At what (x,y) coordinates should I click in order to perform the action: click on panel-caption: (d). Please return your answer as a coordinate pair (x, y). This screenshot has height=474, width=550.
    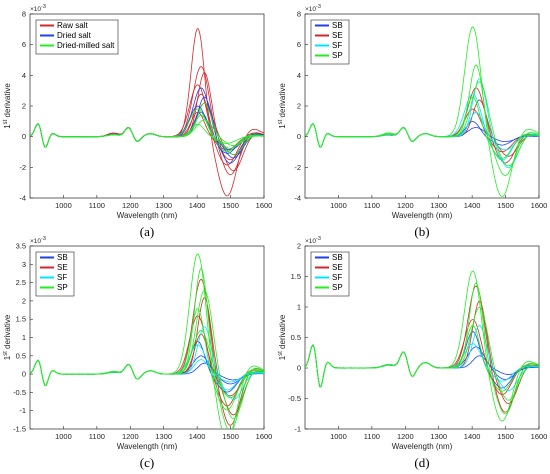
    Looking at the image, I should click on (421, 462).